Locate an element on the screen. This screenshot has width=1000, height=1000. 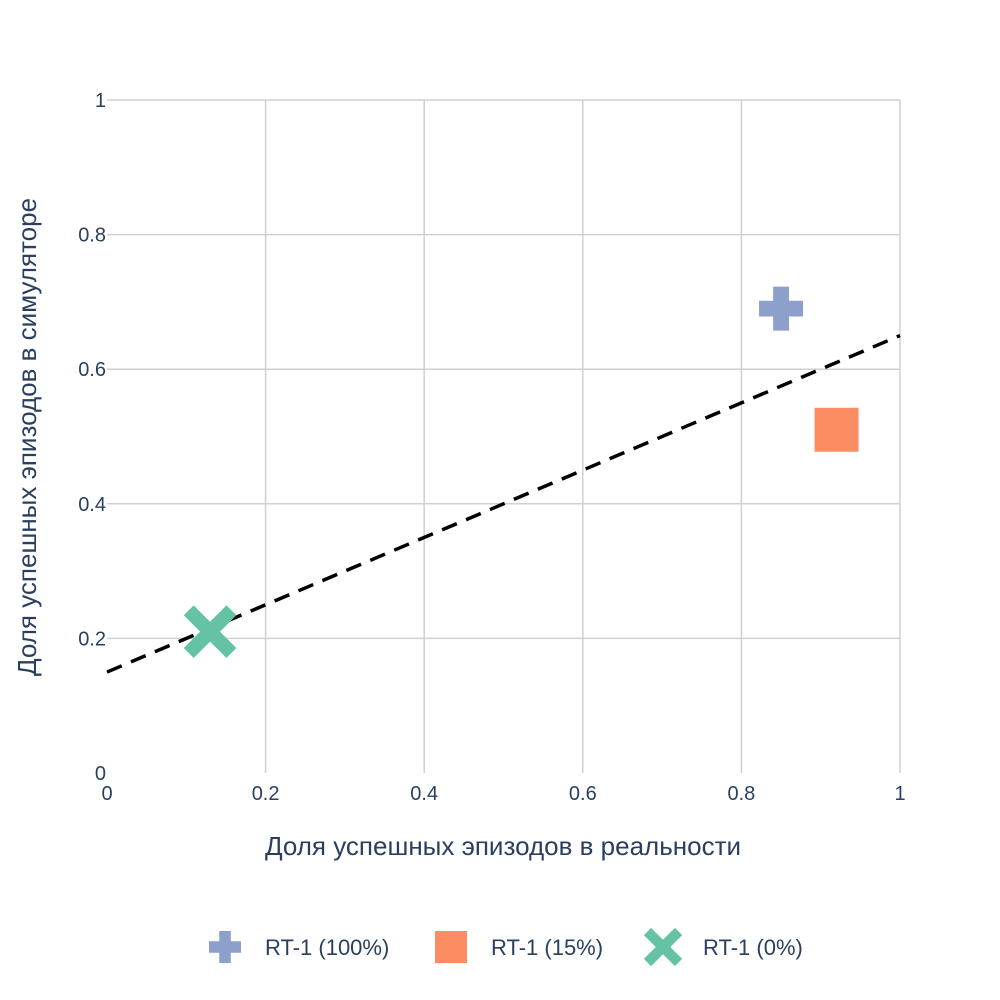
x-tick-label: 0.4 is located at coordinates (424, 794).